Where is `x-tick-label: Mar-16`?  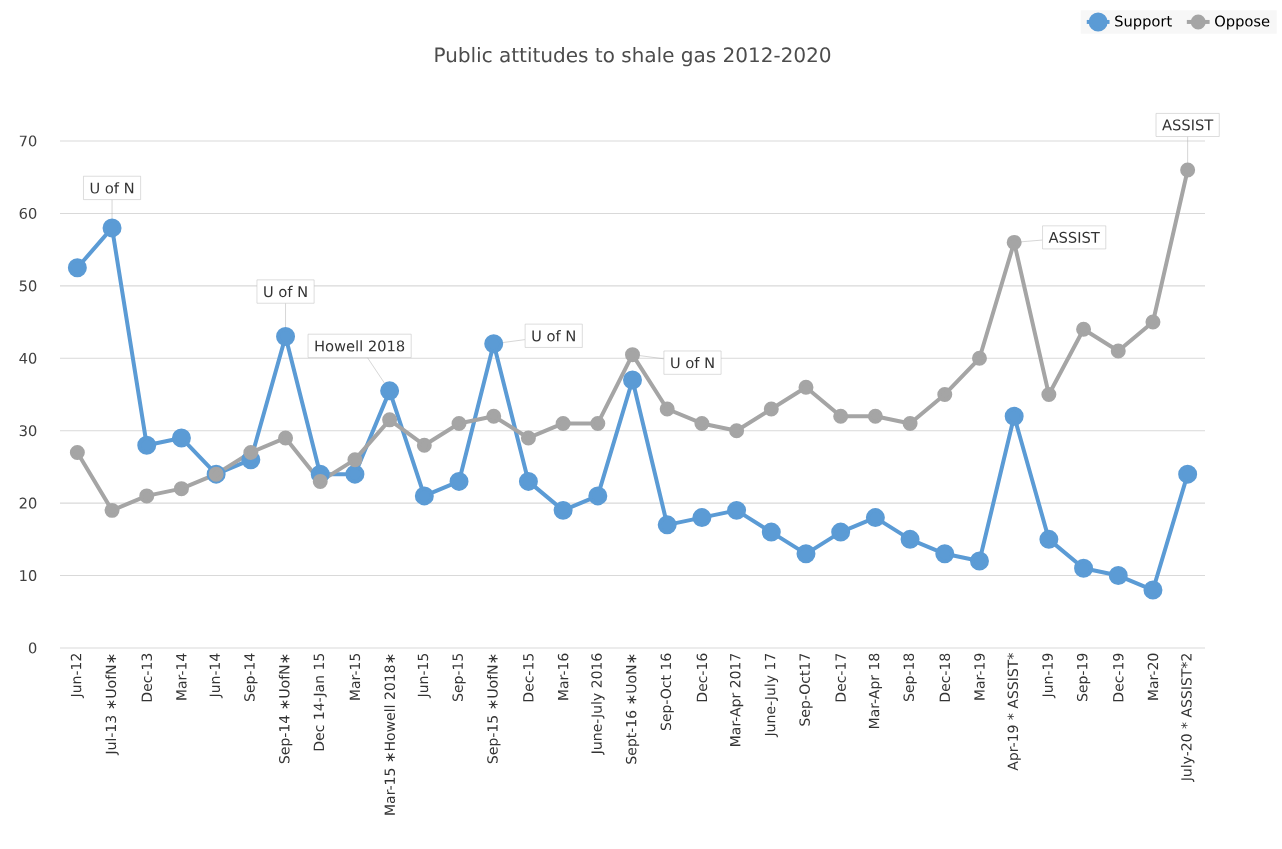 x-tick-label: Mar-16 is located at coordinates (563, 676).